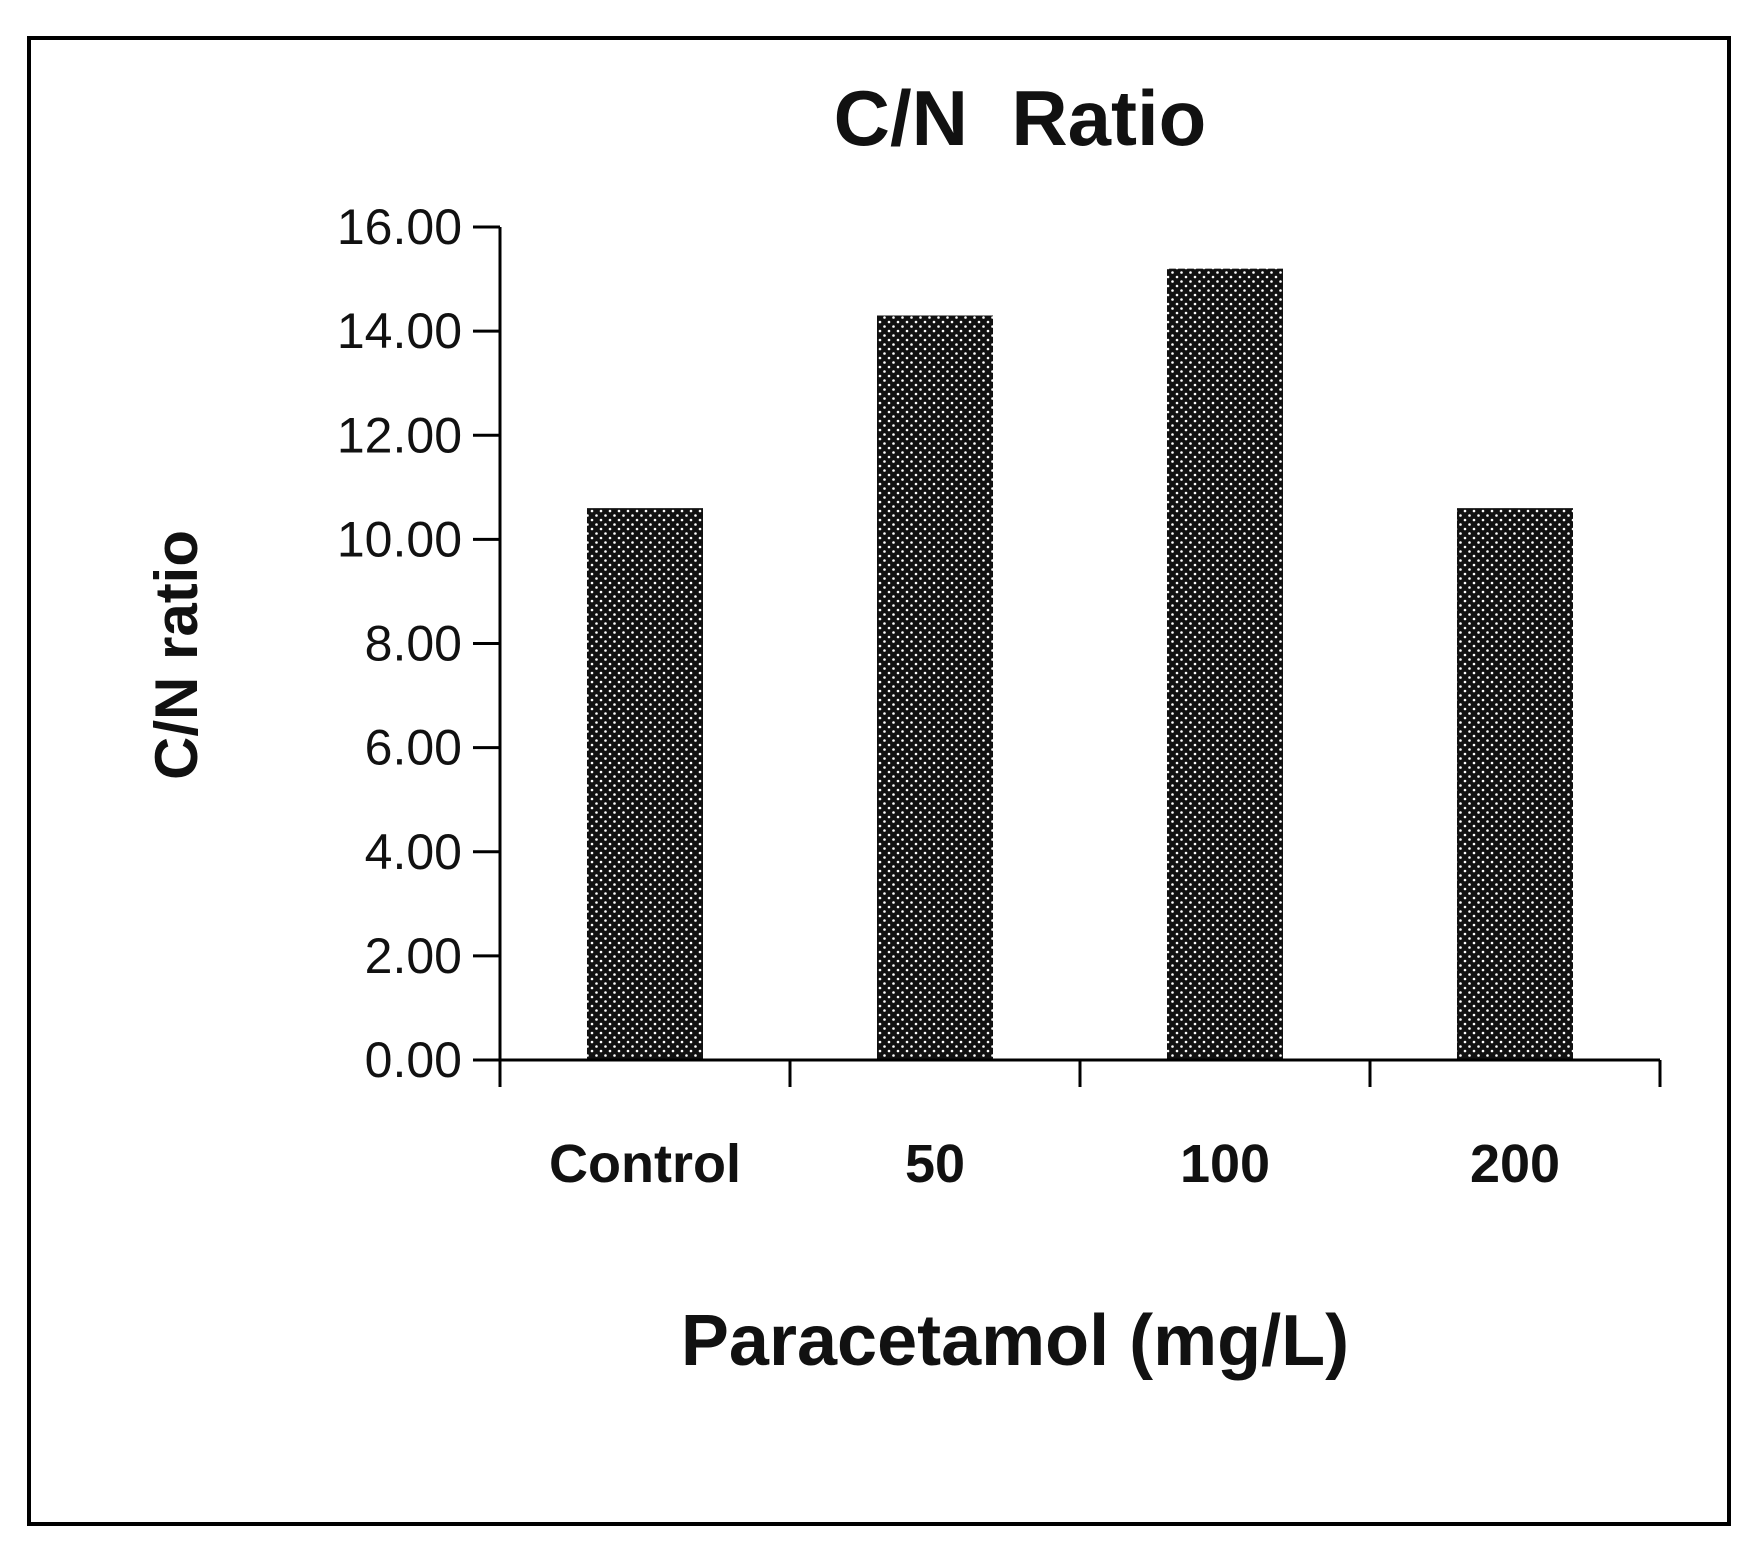  What do you see at coordinates (413, 1060) in the screenshot?
I see `y-tick-label: 0.00` at bounding box center [413, 1060].